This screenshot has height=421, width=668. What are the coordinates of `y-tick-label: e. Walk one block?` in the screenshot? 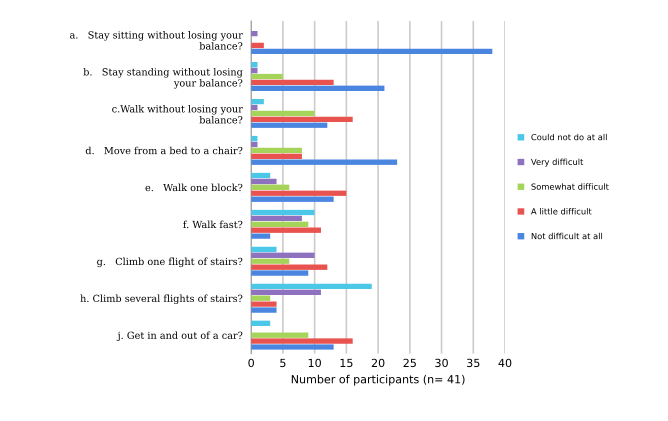 It's located at (193, 188).